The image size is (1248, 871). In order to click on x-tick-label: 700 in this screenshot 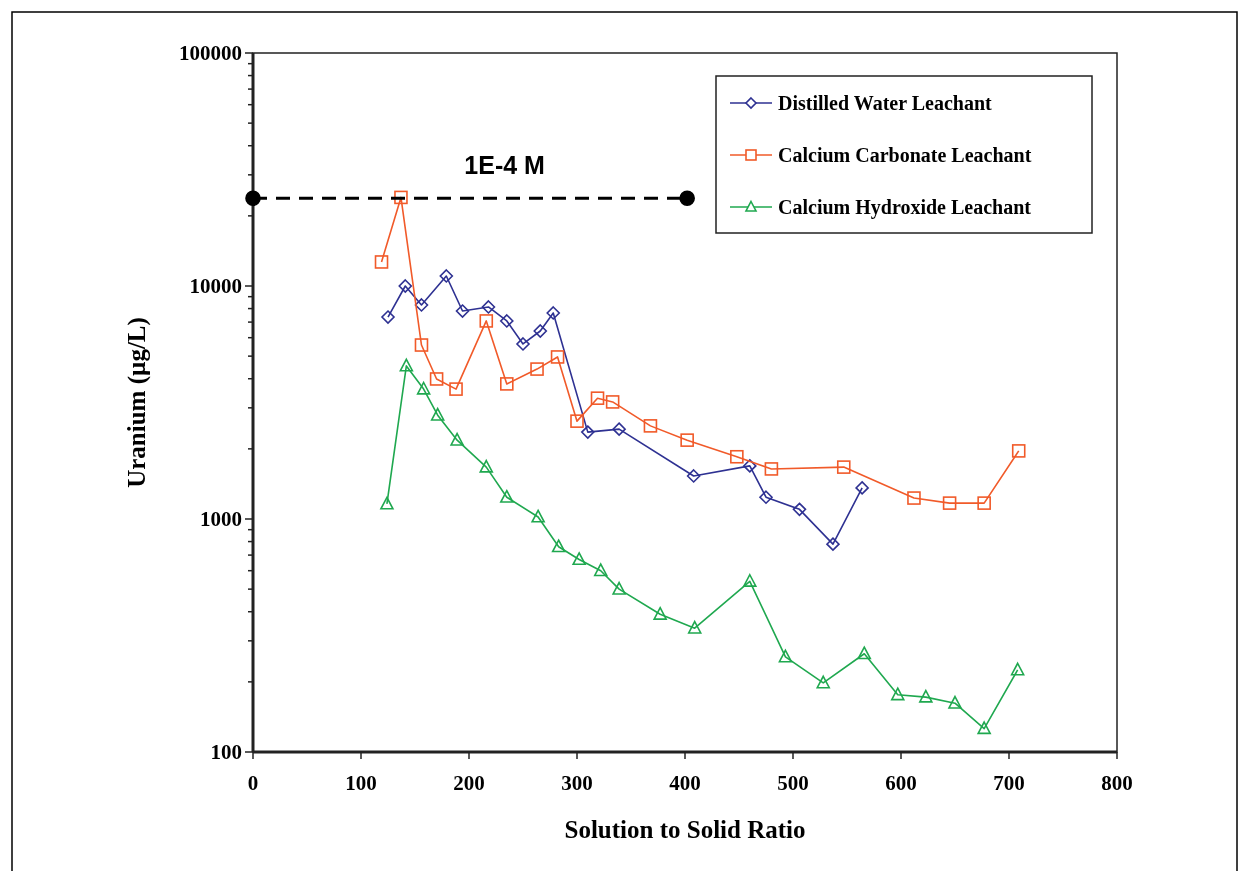, I will do `click(1009, 783)`.